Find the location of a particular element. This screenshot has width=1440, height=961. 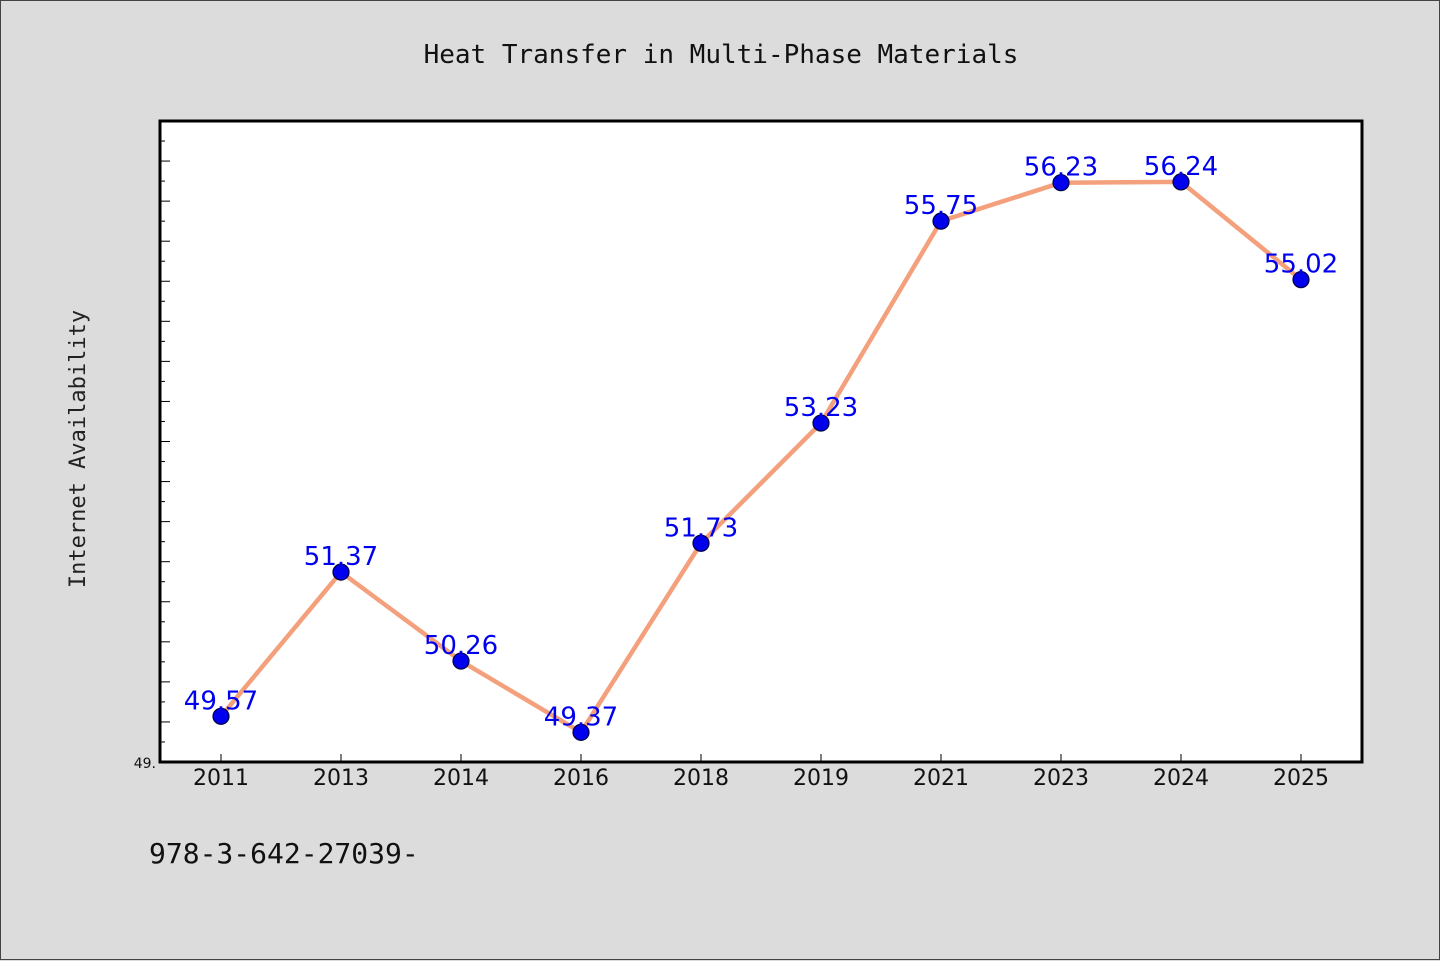

data-label: 55.75 is located at coordinates (941, 206).